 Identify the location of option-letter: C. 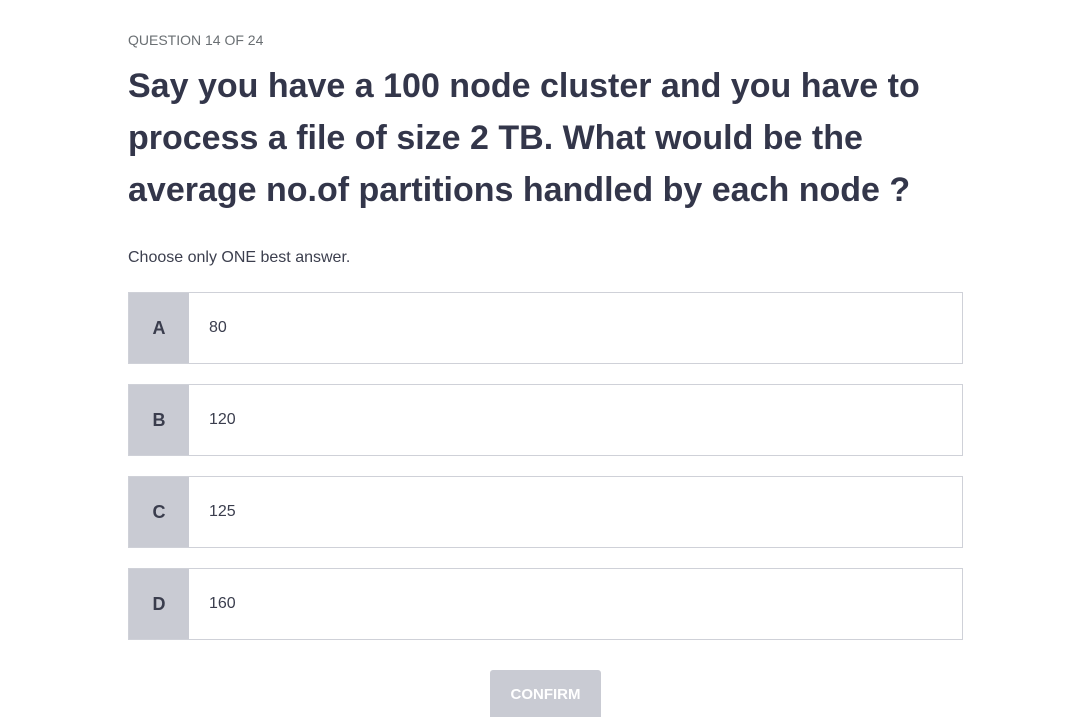
(159, 512).